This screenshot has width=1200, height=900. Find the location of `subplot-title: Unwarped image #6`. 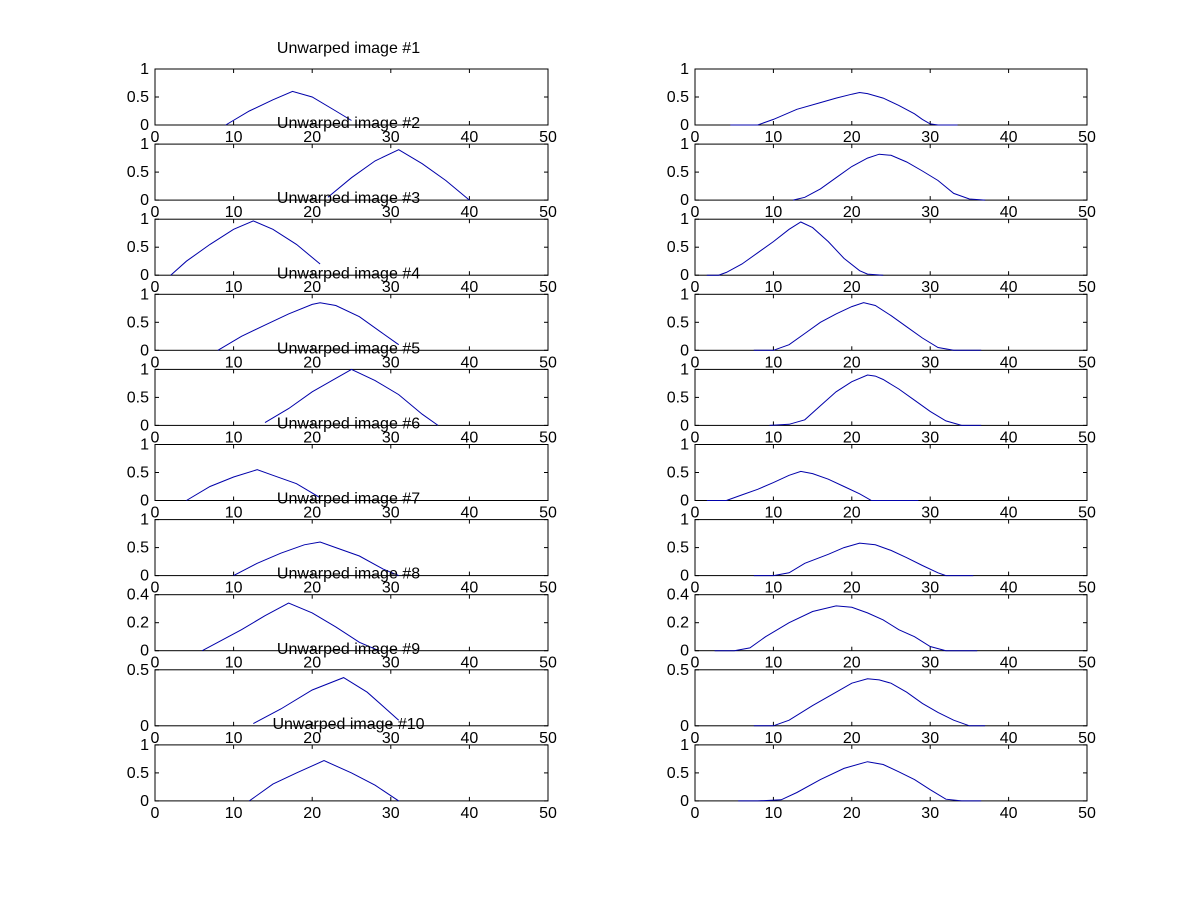

subplot-title: Unwarped image #6 is located at coordinates (348, 424).